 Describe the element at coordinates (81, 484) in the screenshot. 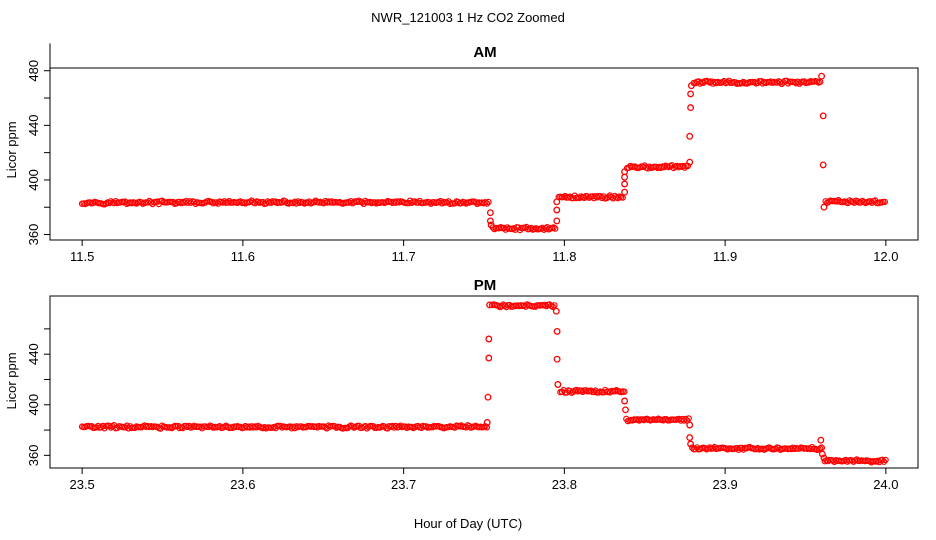

I see `pm-x-tick-label: 23.5` at that location.